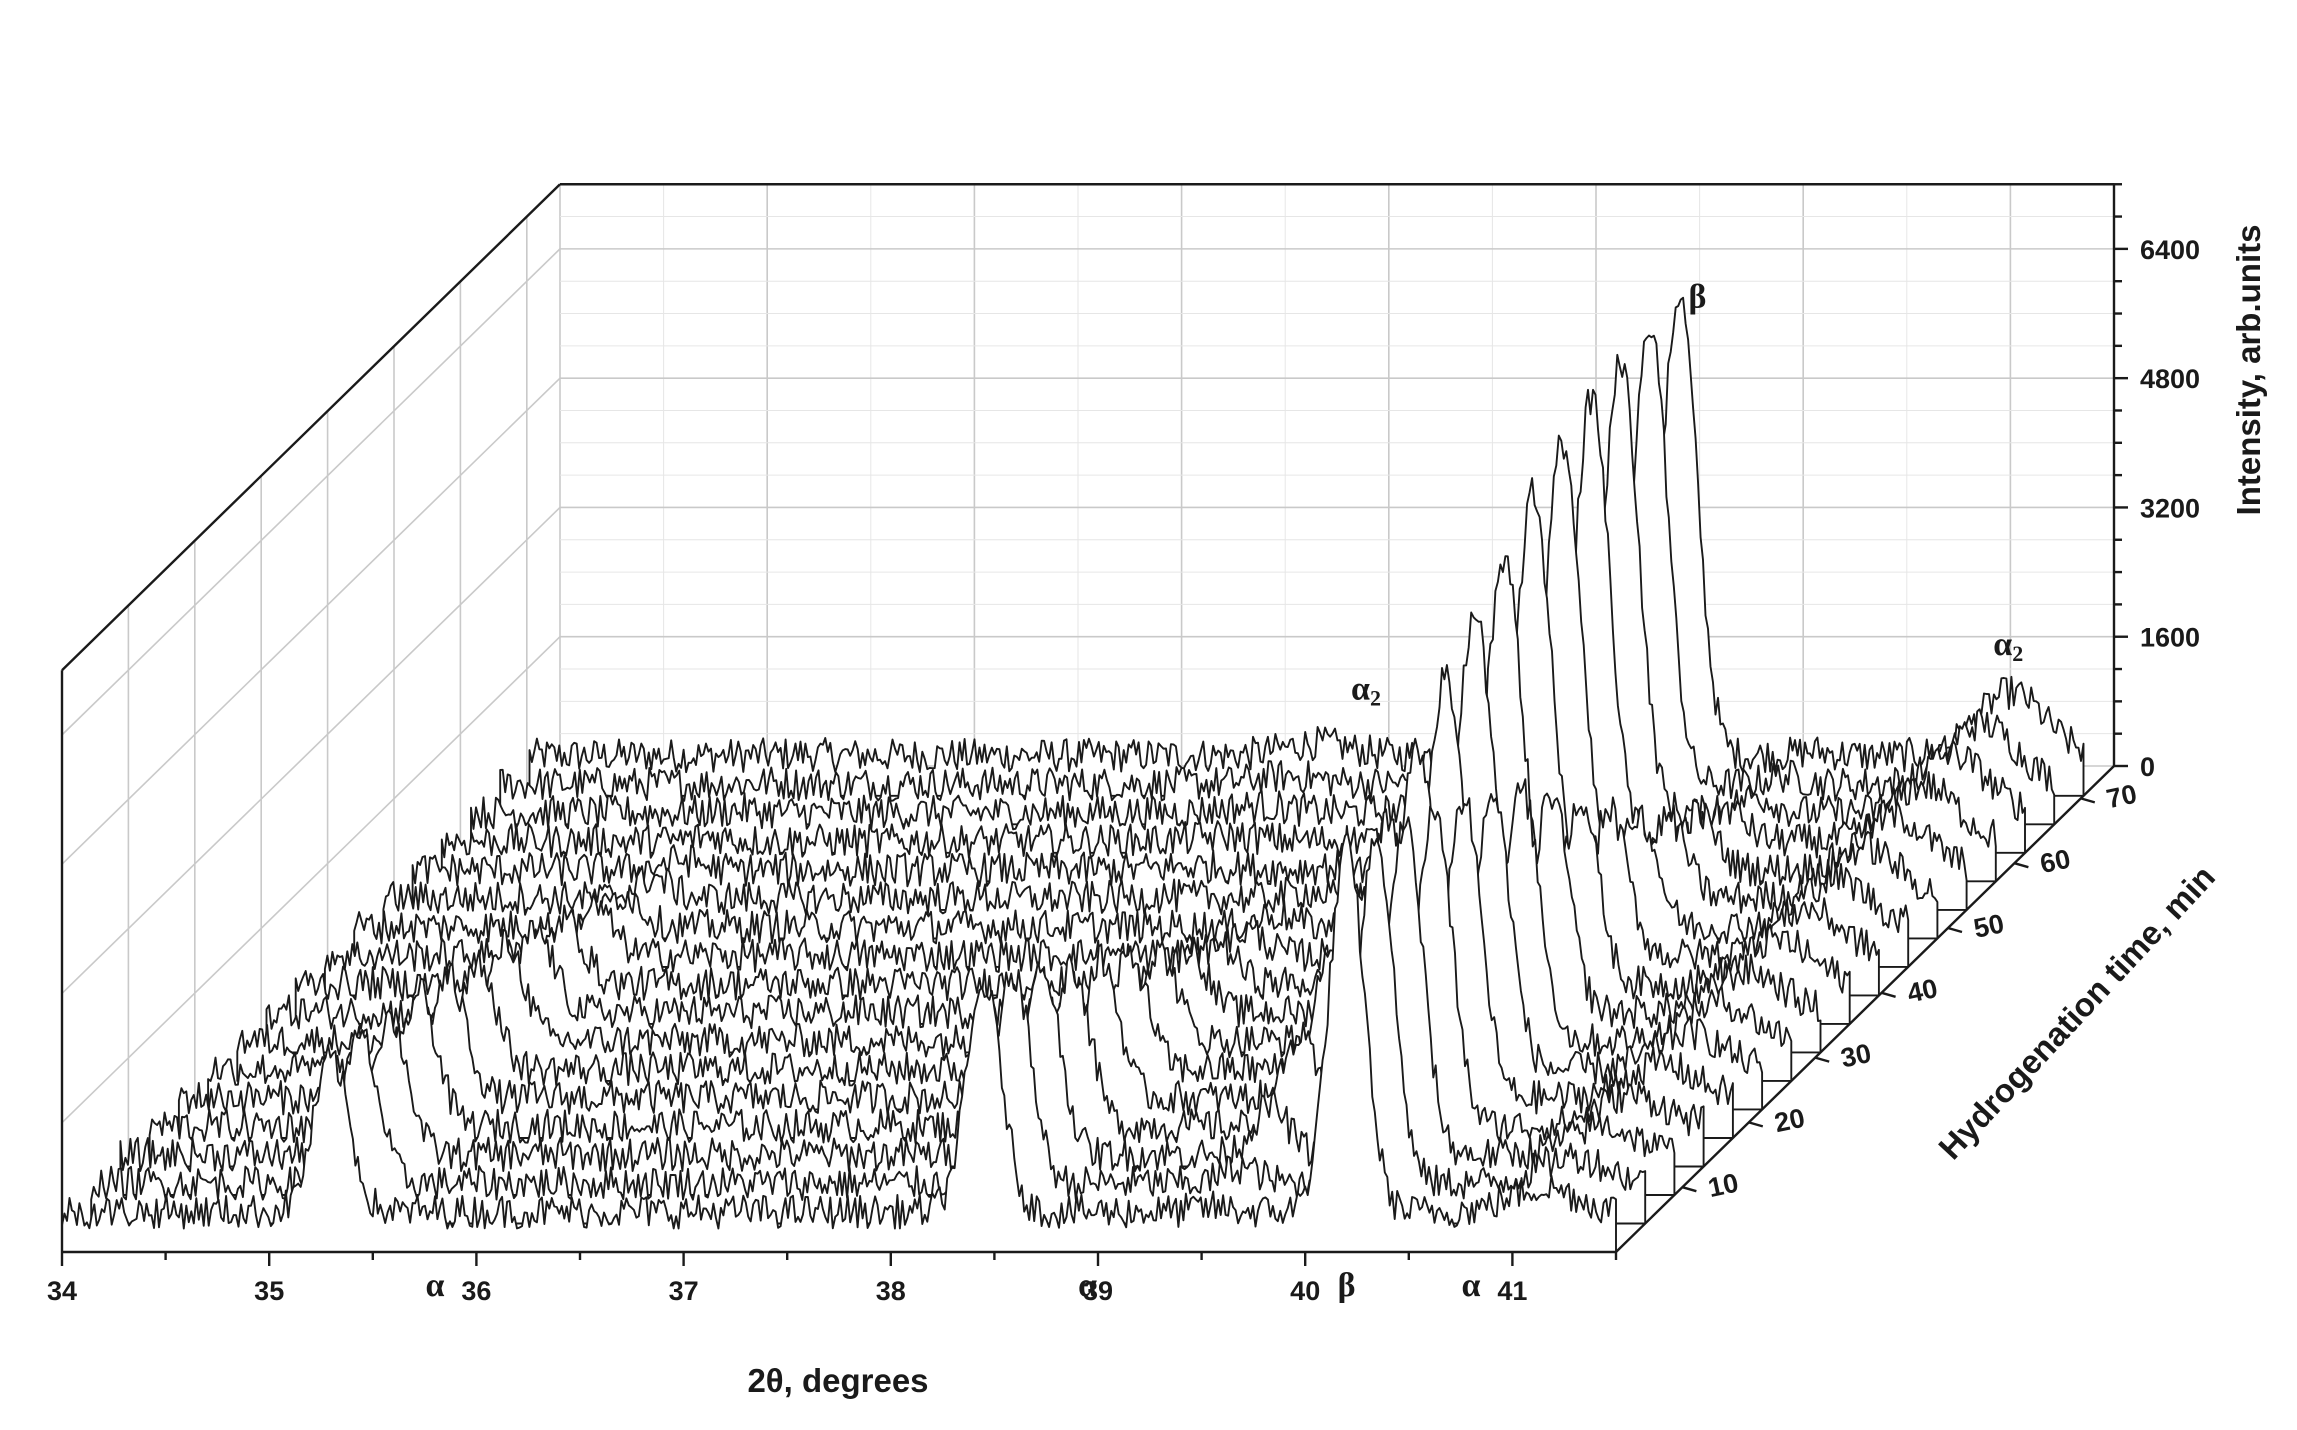 Image resolution: width=2297 pixels, height=1430 pixels. What do you see at coordinates (269, 1291) in the screenshot?
I see `x-tick-label: 35` at bounding box center [269, 1291].